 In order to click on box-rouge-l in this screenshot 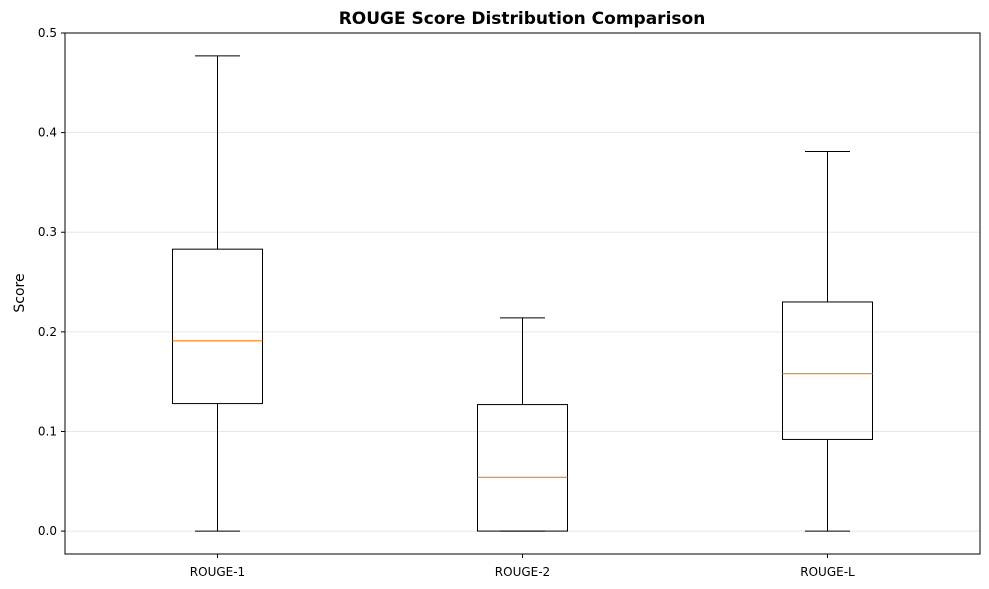, I will do `click(827, 341)`.